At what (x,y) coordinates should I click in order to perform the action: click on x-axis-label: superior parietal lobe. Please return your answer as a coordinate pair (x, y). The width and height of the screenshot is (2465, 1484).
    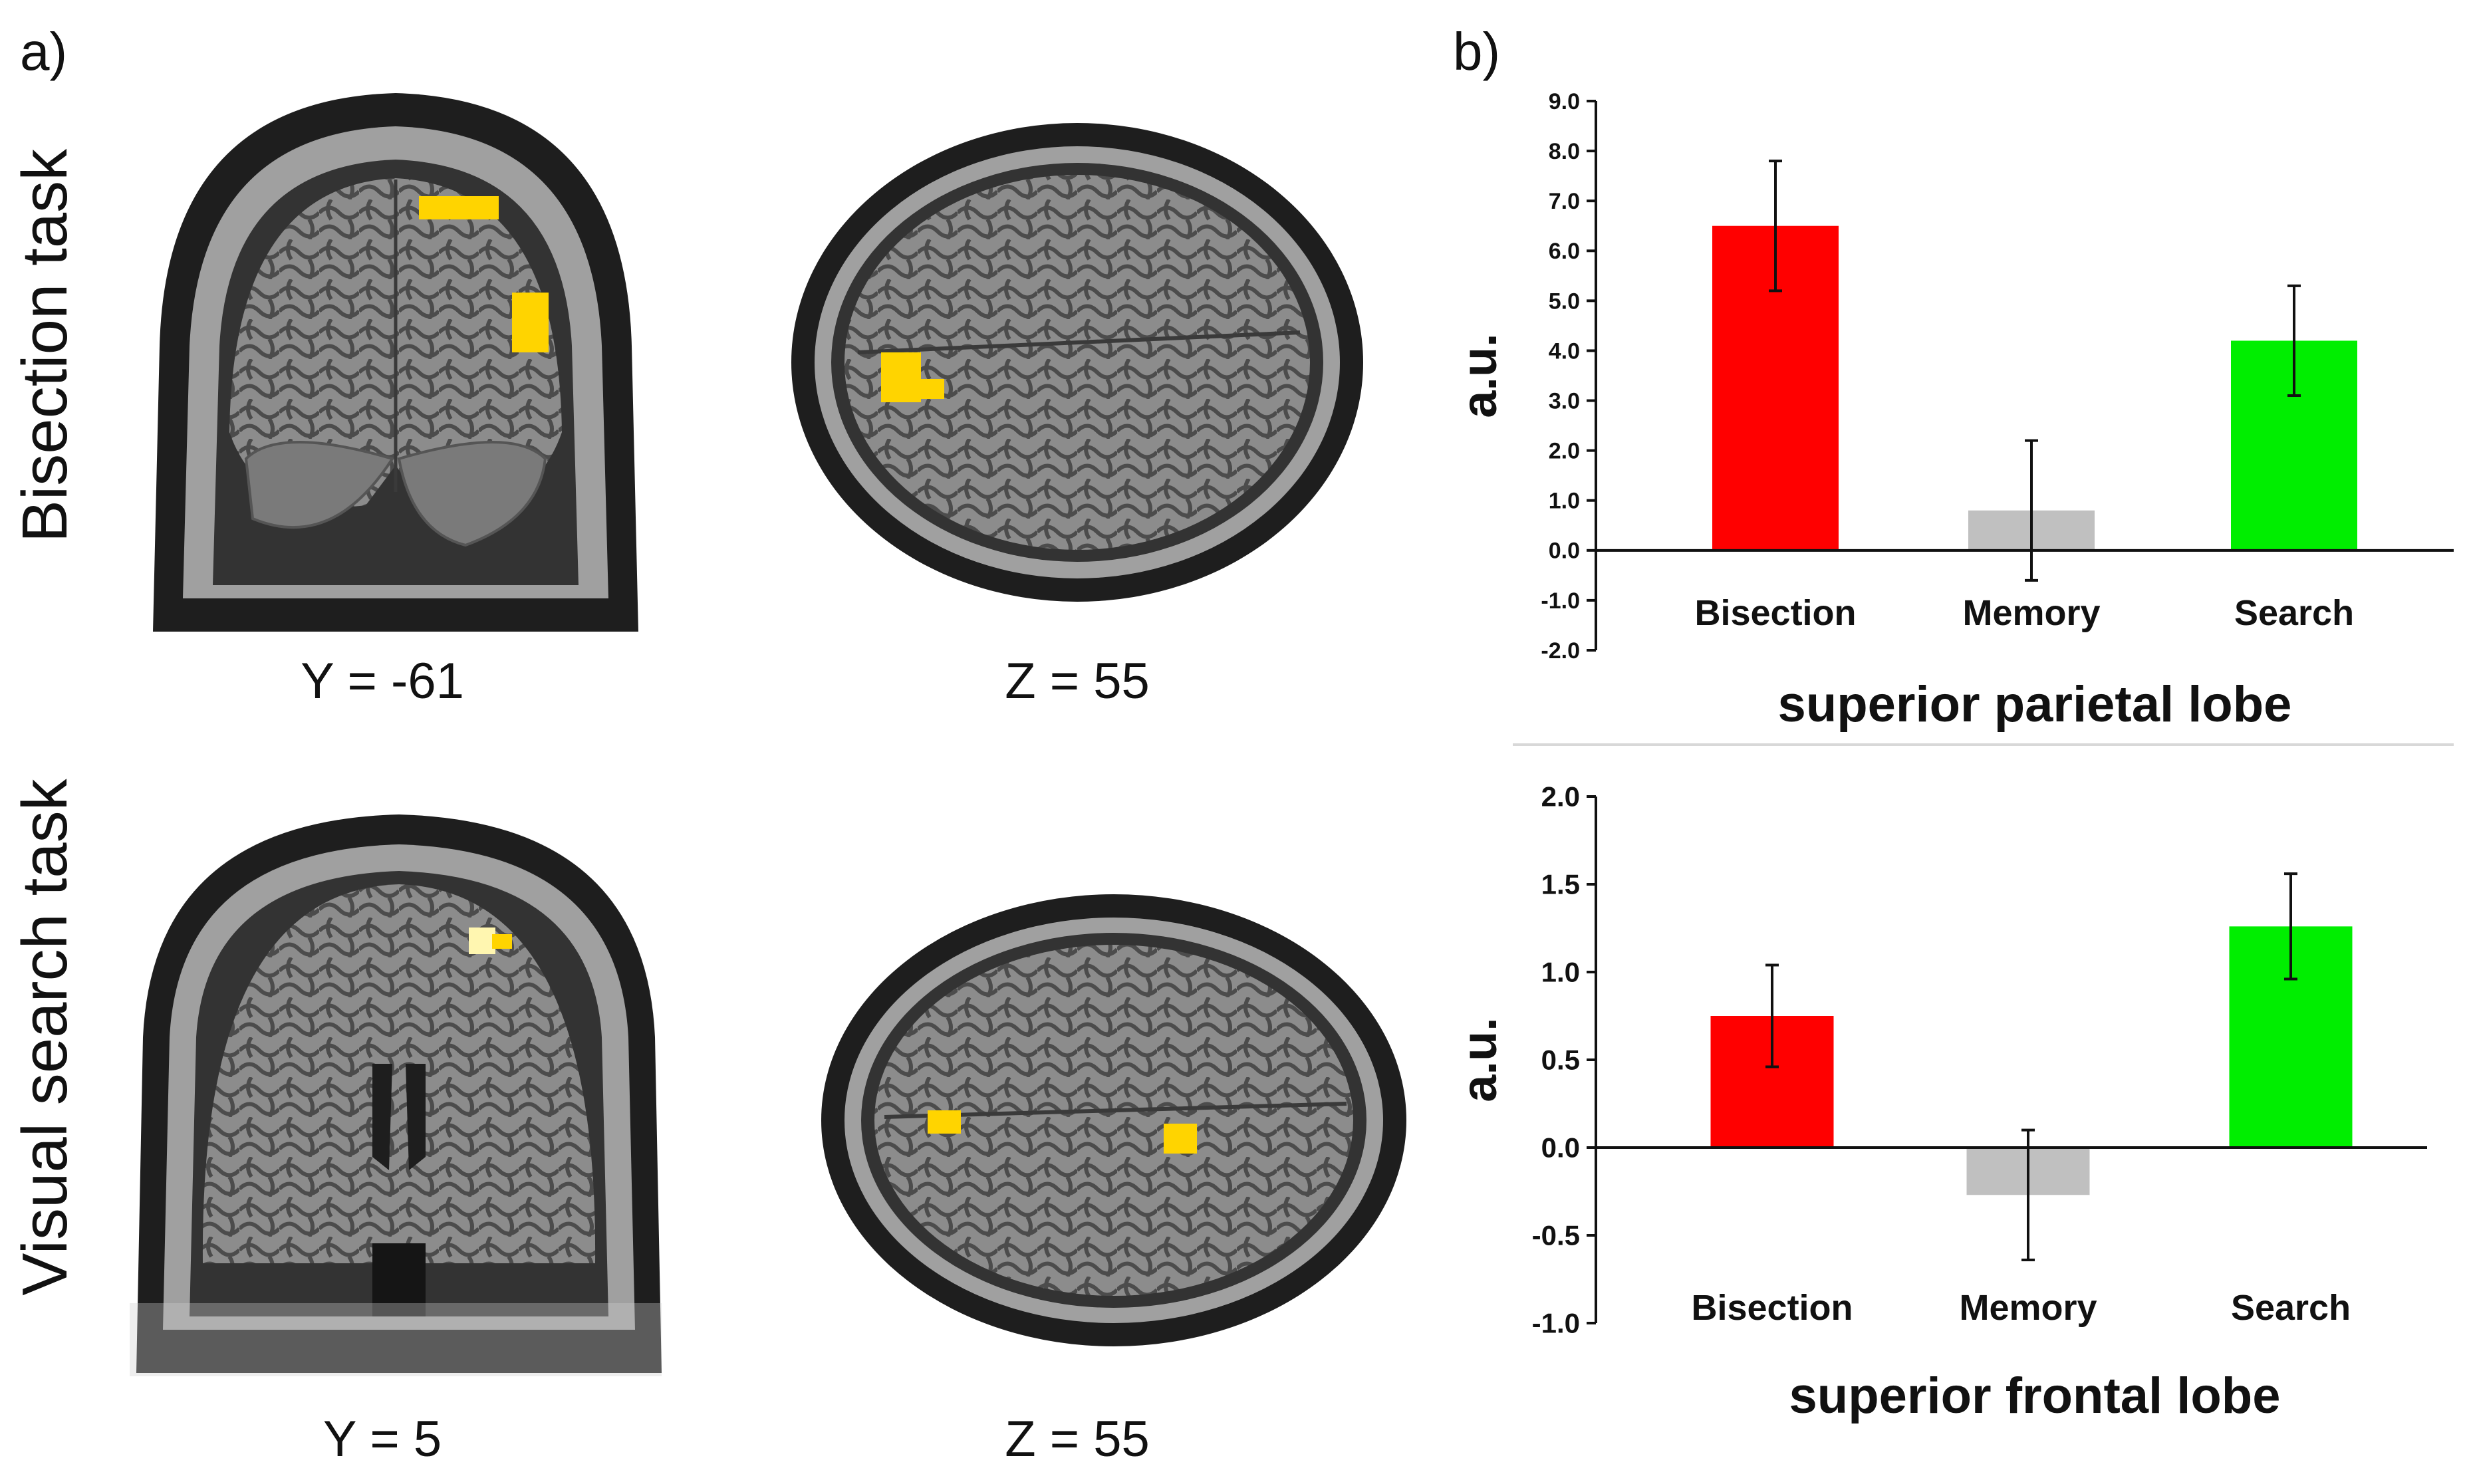
    Looking at the image, I should click on (2035, 704).